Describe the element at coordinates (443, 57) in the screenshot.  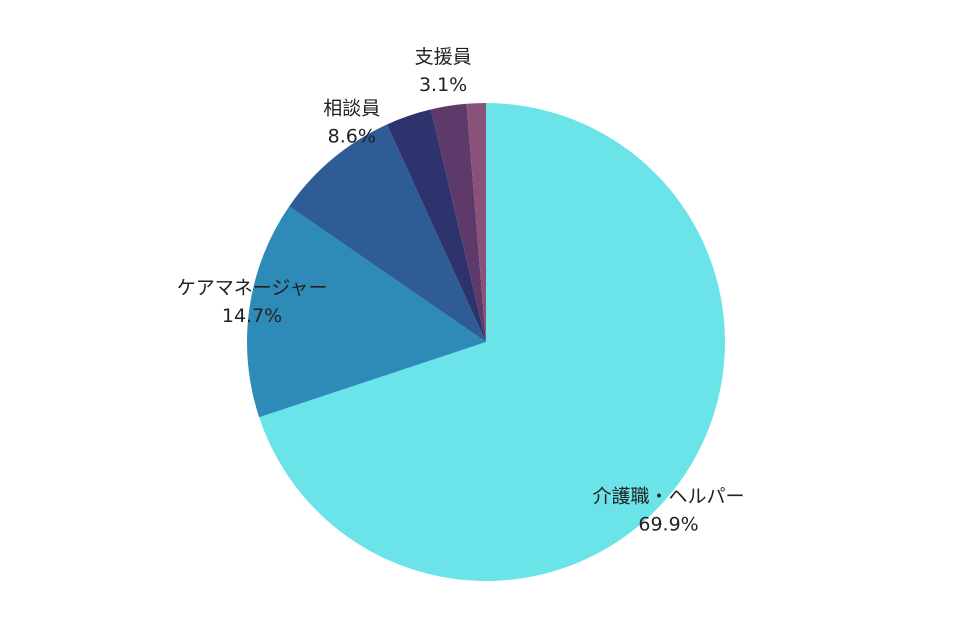
I see `slice-label: 支援員` at that location.